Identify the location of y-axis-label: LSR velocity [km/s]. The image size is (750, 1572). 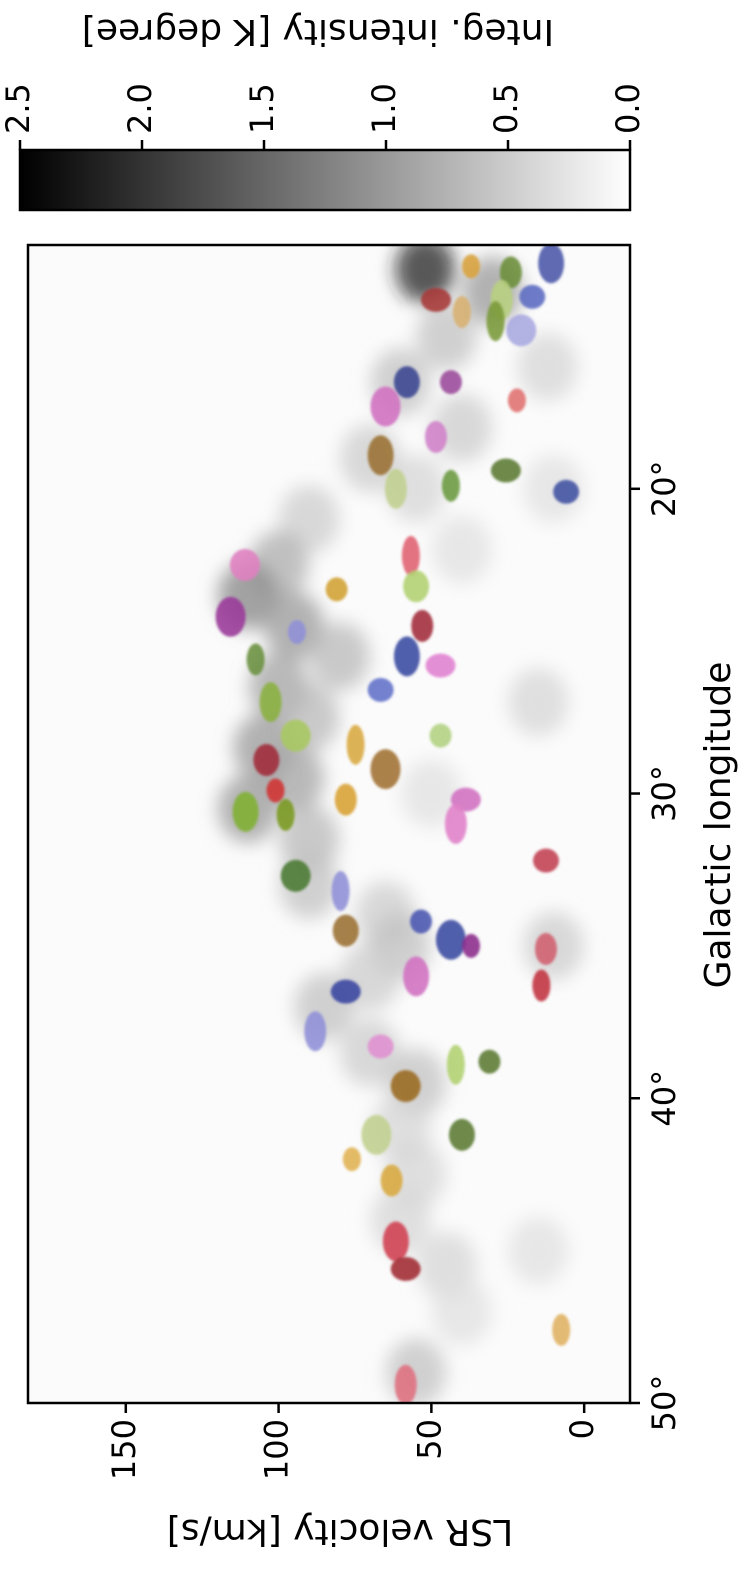
(340, 1531).